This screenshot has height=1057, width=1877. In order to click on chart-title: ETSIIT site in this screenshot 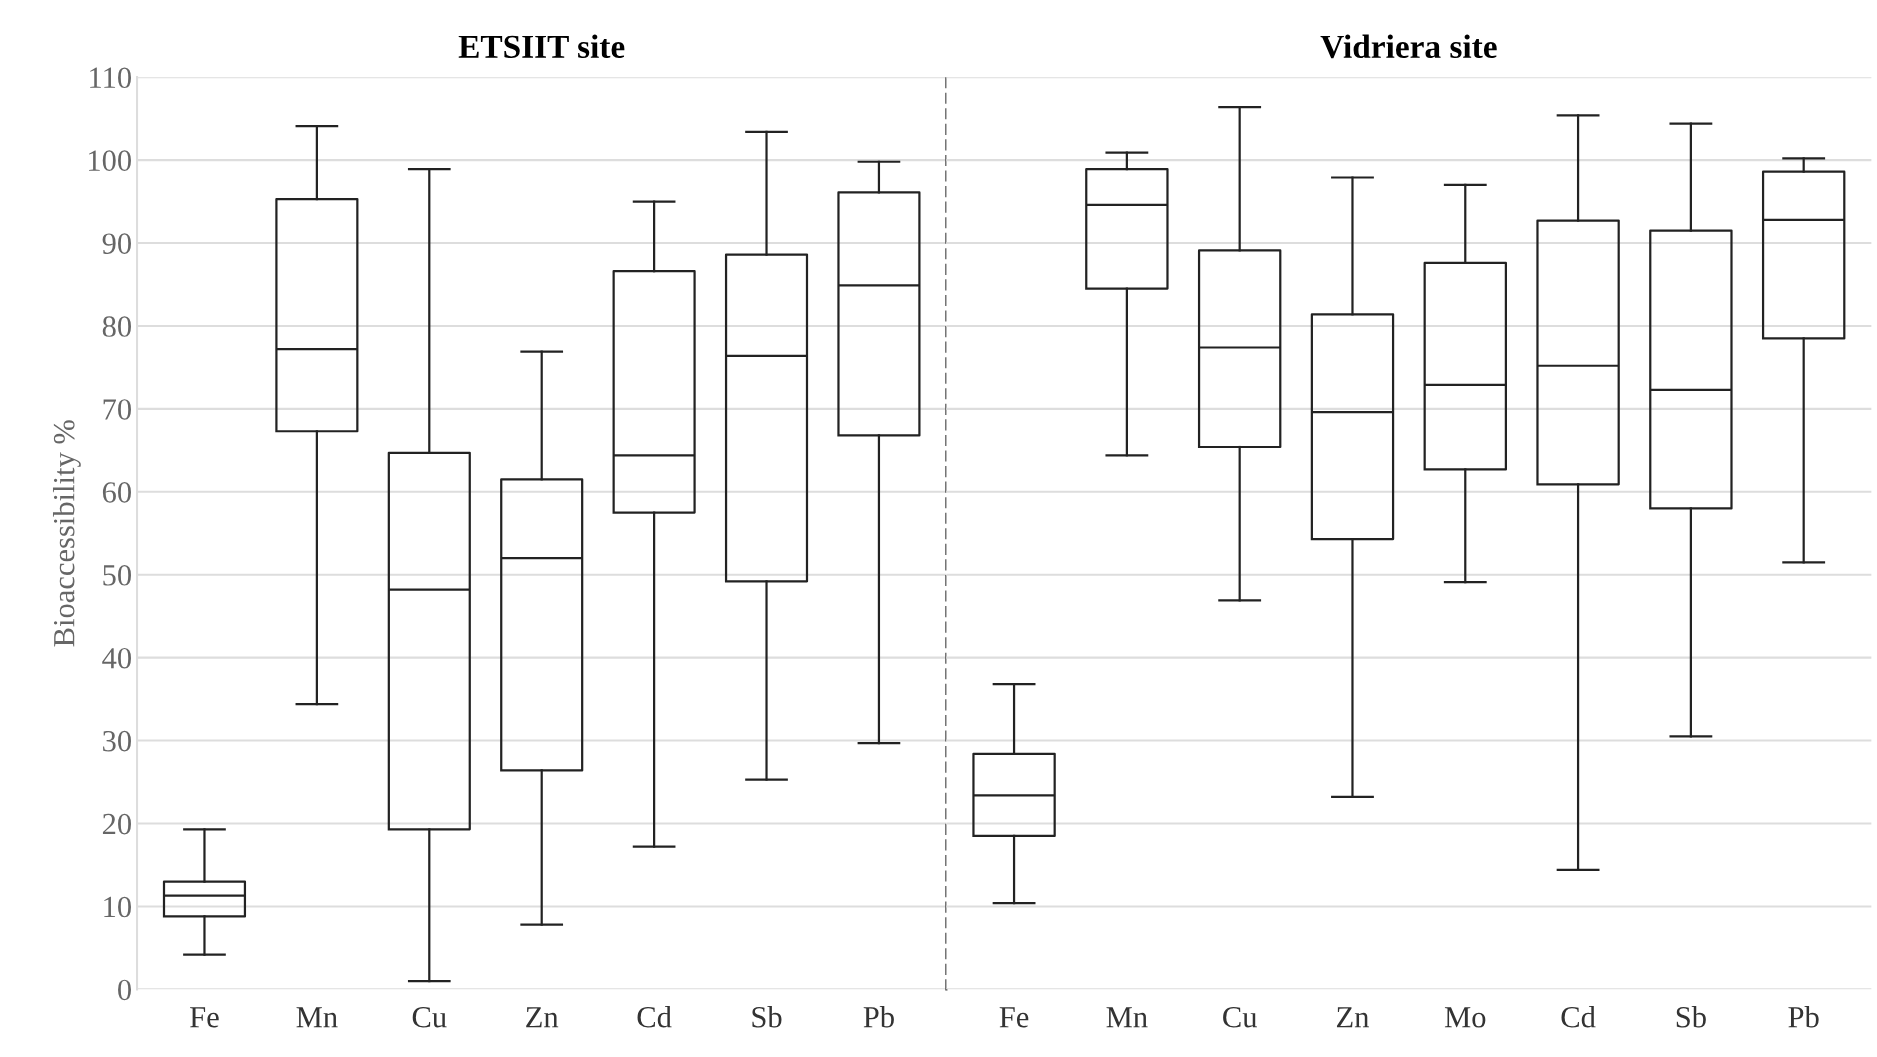, I will do `click(541, 46)`.